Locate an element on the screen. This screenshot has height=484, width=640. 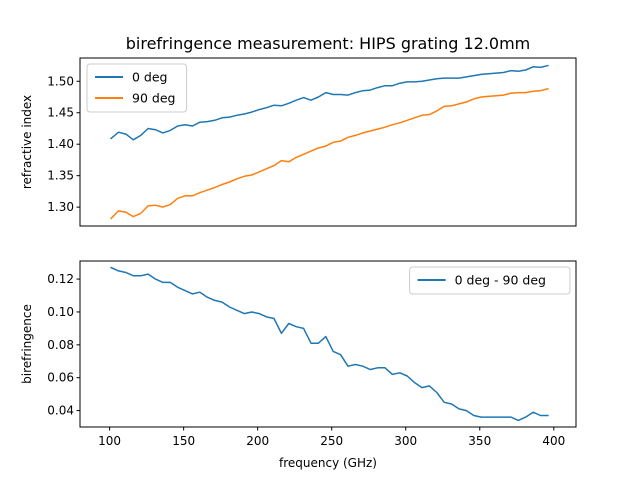
y-tick-label: 0.08 is located at coordinates (60, 345).